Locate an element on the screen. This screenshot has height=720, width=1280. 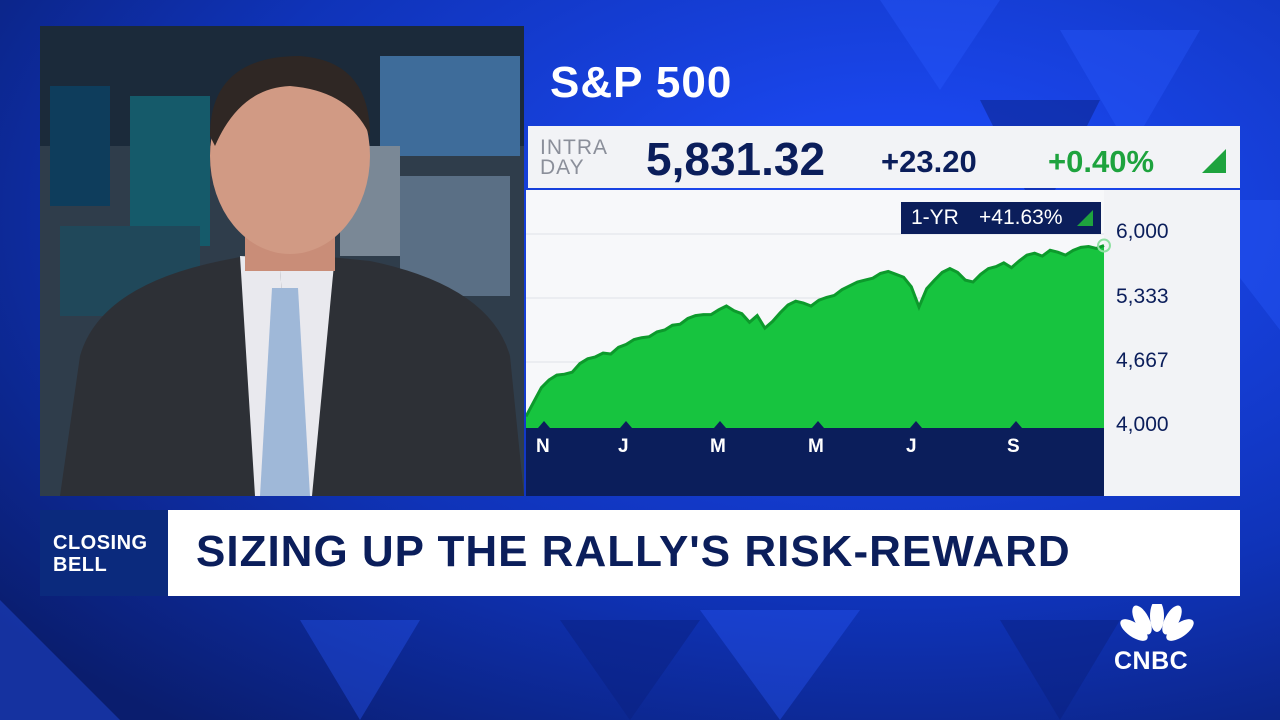
headline-text: SIZING UP THE RALLY'S RISK-REWARD is located at coordinates (633, 551).